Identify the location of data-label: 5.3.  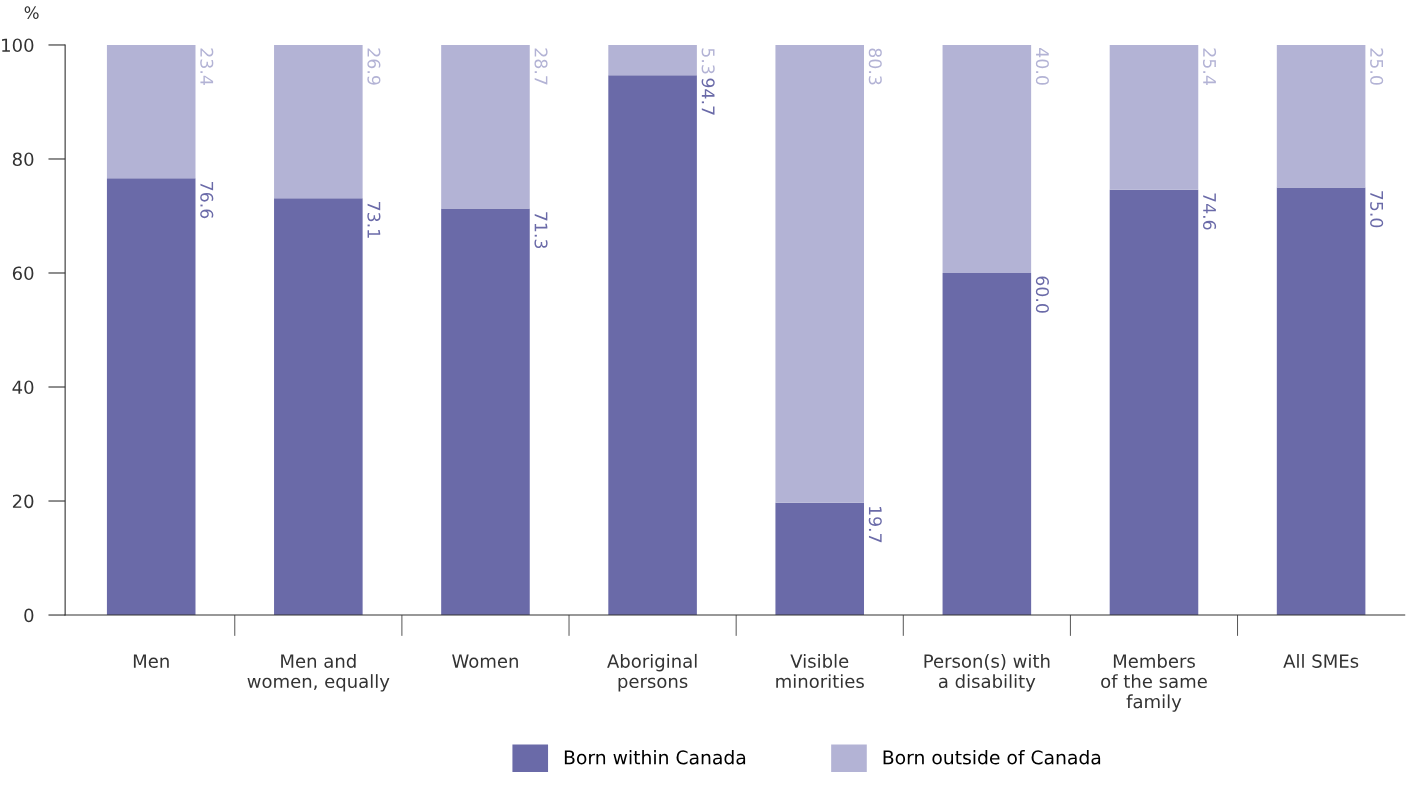
(708, 61).